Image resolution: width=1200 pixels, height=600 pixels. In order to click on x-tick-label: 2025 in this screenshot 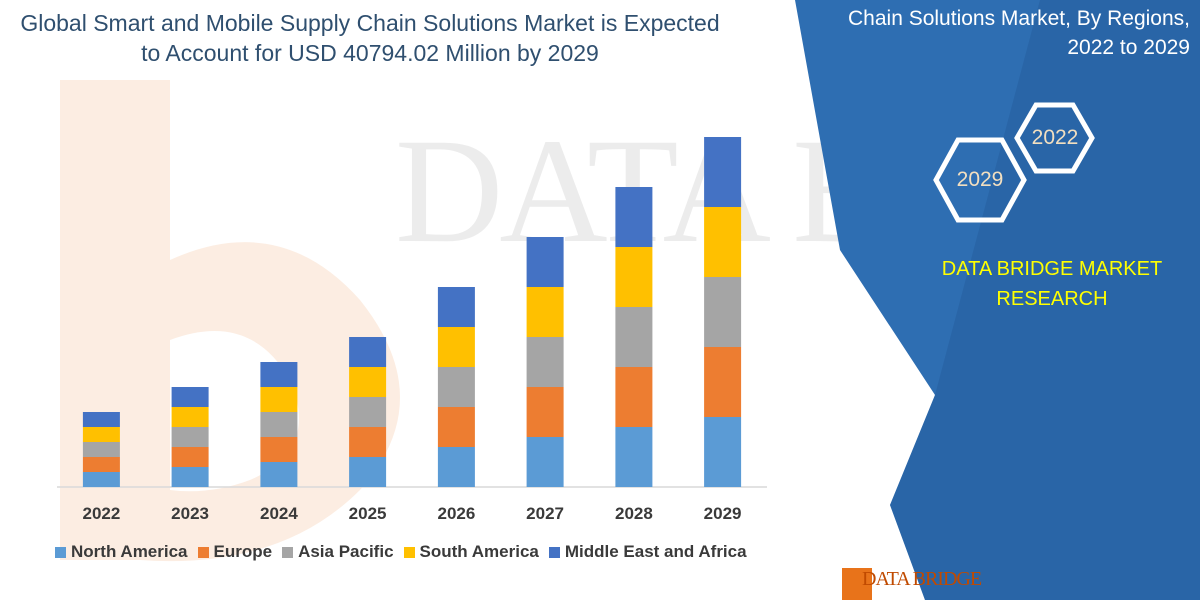, I will do `click(368, 513)`.